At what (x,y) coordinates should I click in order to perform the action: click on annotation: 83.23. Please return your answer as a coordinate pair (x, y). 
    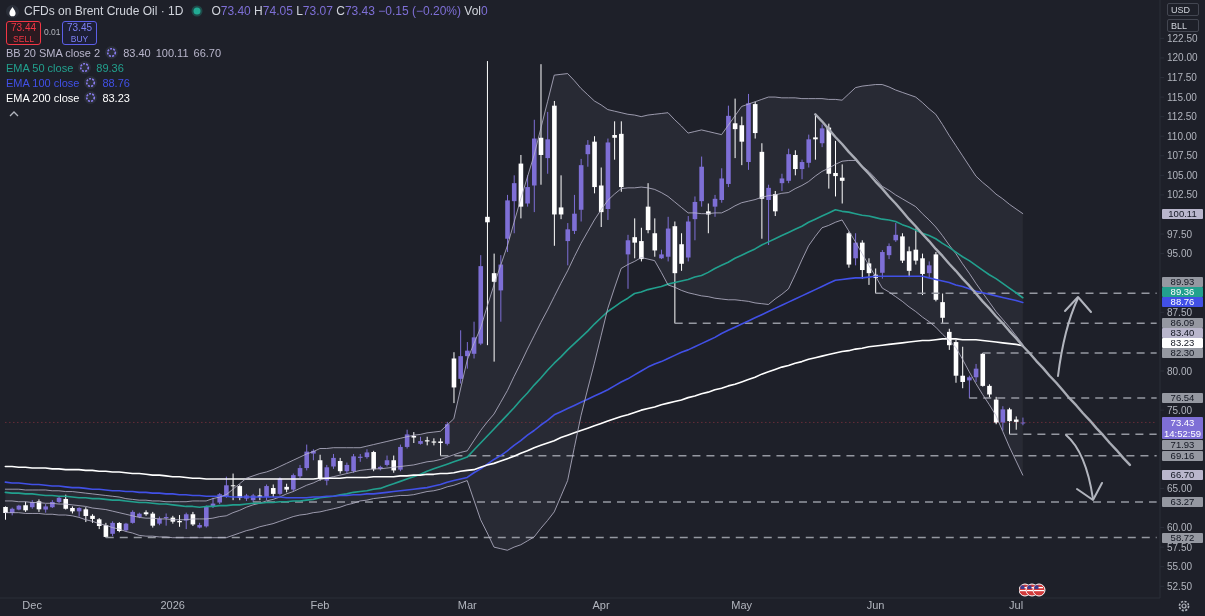
    Looking at the image, I should click on (116, 97).